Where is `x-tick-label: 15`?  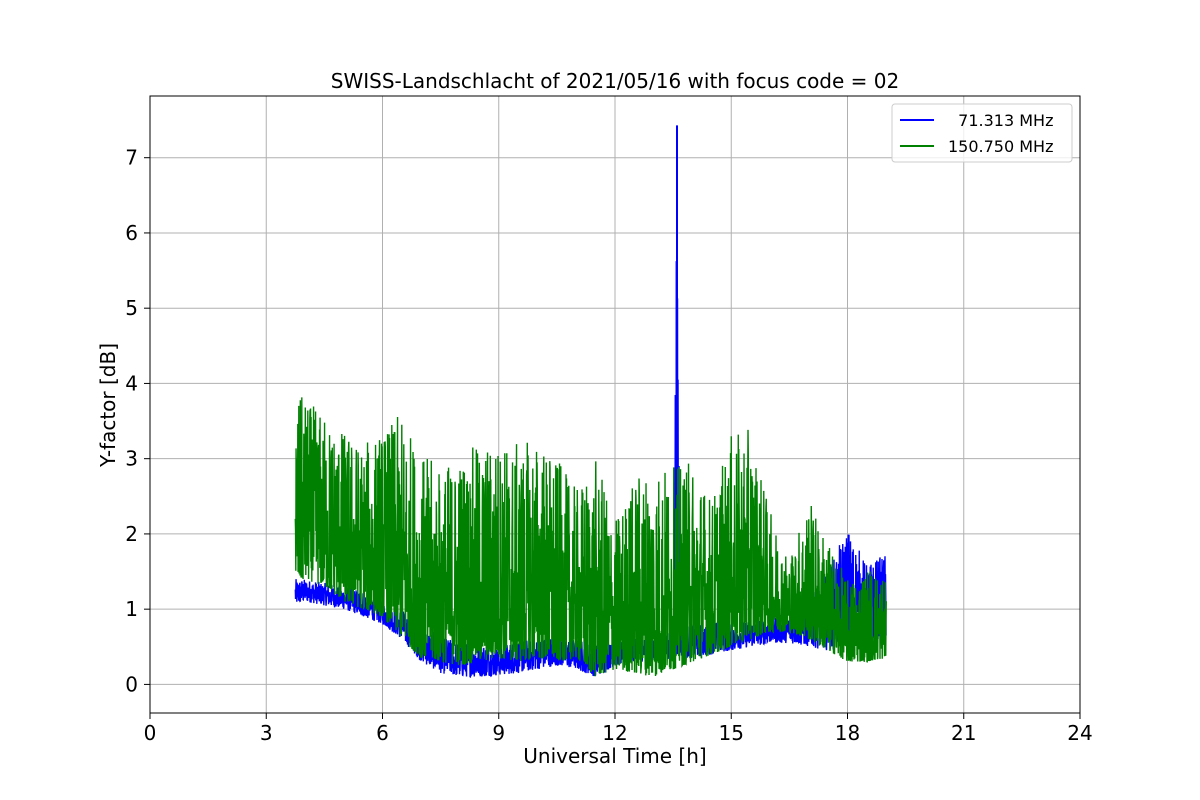
x-tick-label: 15 is located at coordinates (731, 733).